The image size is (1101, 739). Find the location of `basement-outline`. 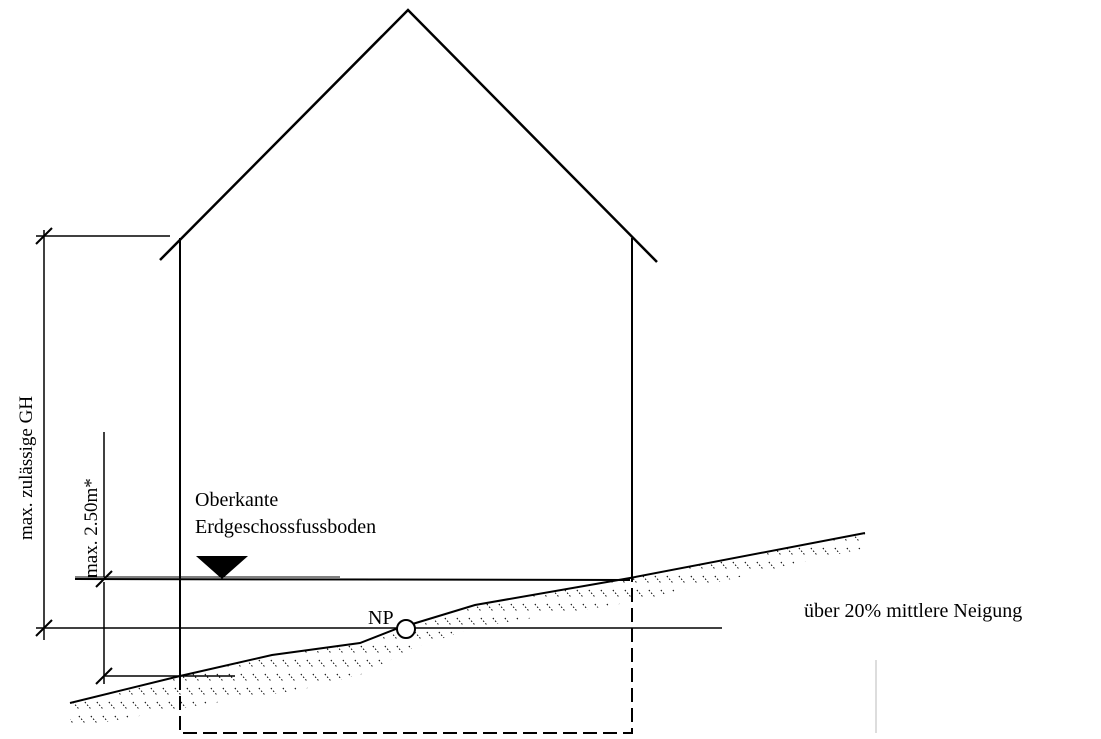

basement-outline is located at coordinates (406, 657).